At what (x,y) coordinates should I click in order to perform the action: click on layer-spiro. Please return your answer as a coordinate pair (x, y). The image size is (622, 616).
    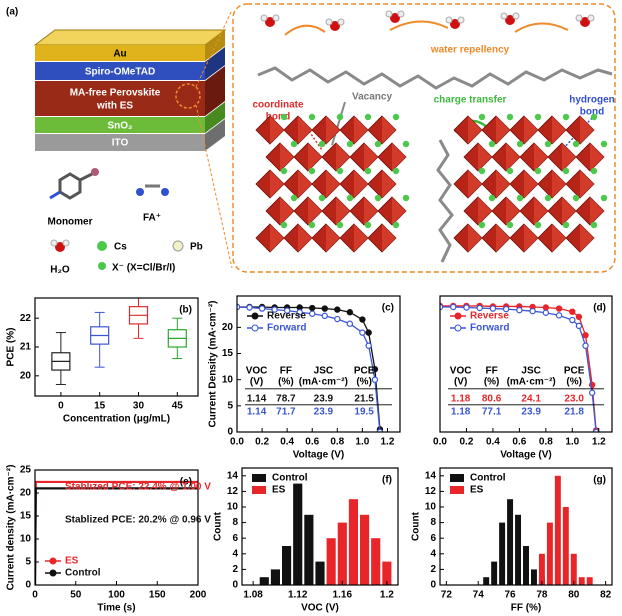
    Looking at the image, I should click on (120, 71).